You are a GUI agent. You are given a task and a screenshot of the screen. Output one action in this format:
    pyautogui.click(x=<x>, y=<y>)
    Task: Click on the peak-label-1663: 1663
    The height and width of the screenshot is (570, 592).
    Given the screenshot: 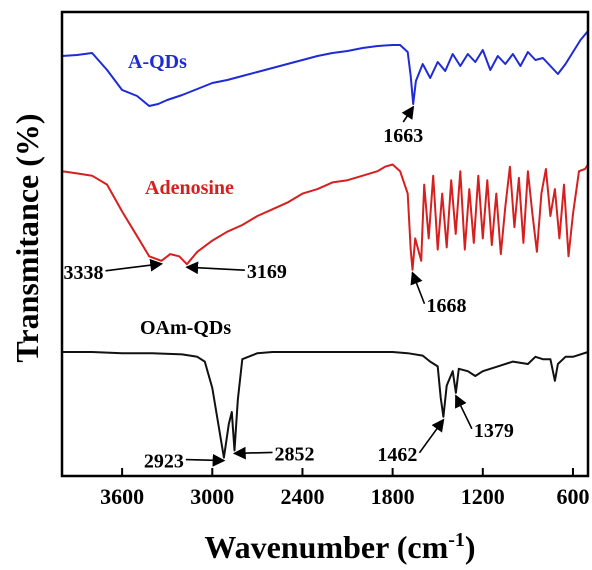 What is the action you would take?
    pyautogui.click(x=403, y=136)
    